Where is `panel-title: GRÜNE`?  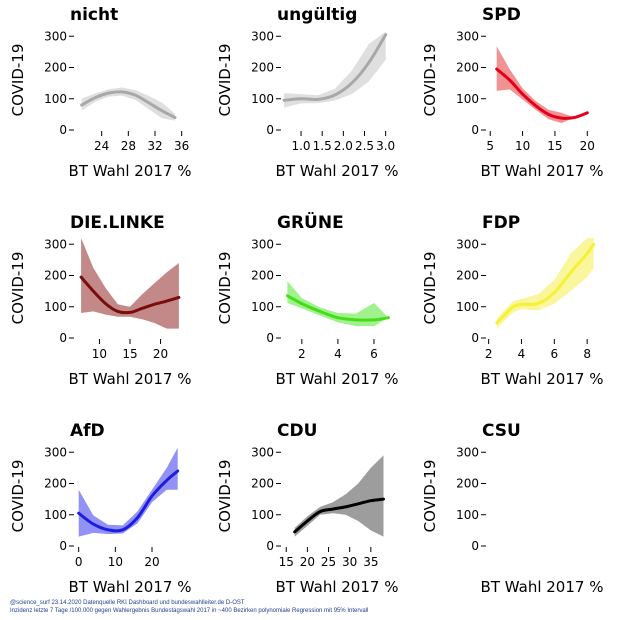 panel-title: GRÜNE is located at coordinates (310, 222).